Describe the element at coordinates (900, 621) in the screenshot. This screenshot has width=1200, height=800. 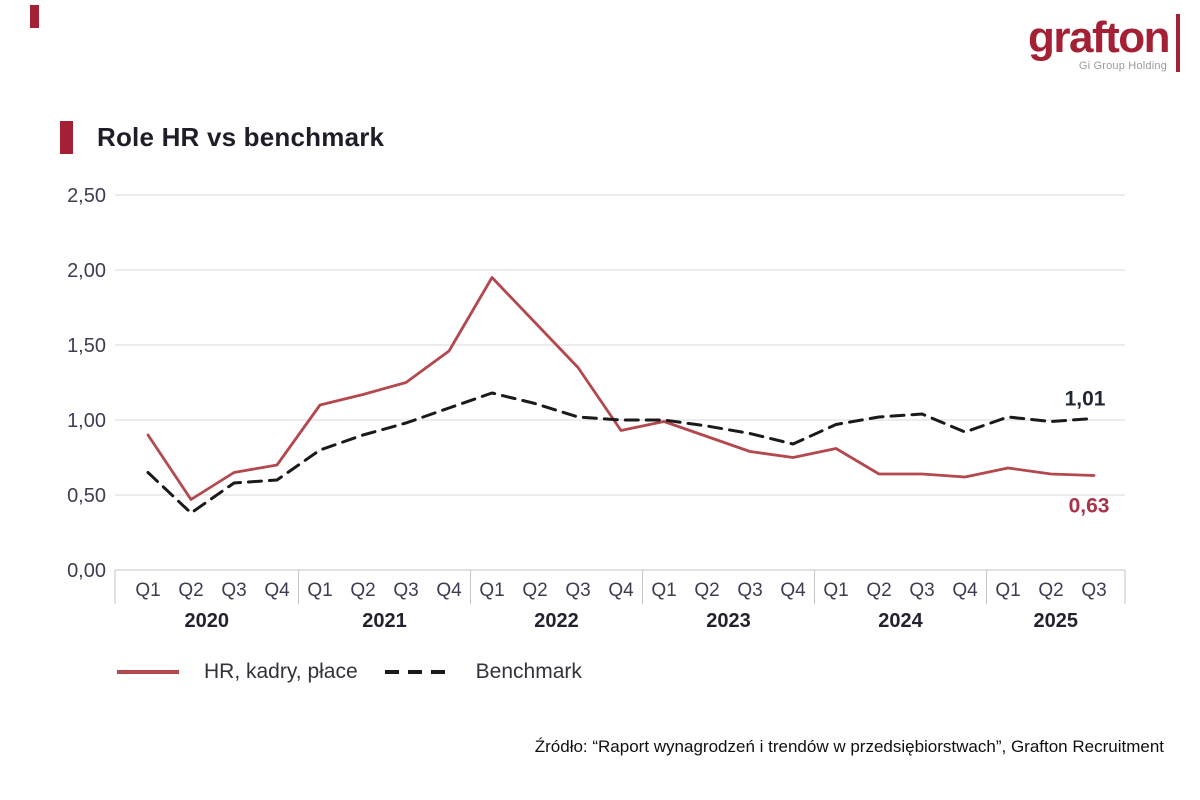
I see `year-label: 2024` at that location.